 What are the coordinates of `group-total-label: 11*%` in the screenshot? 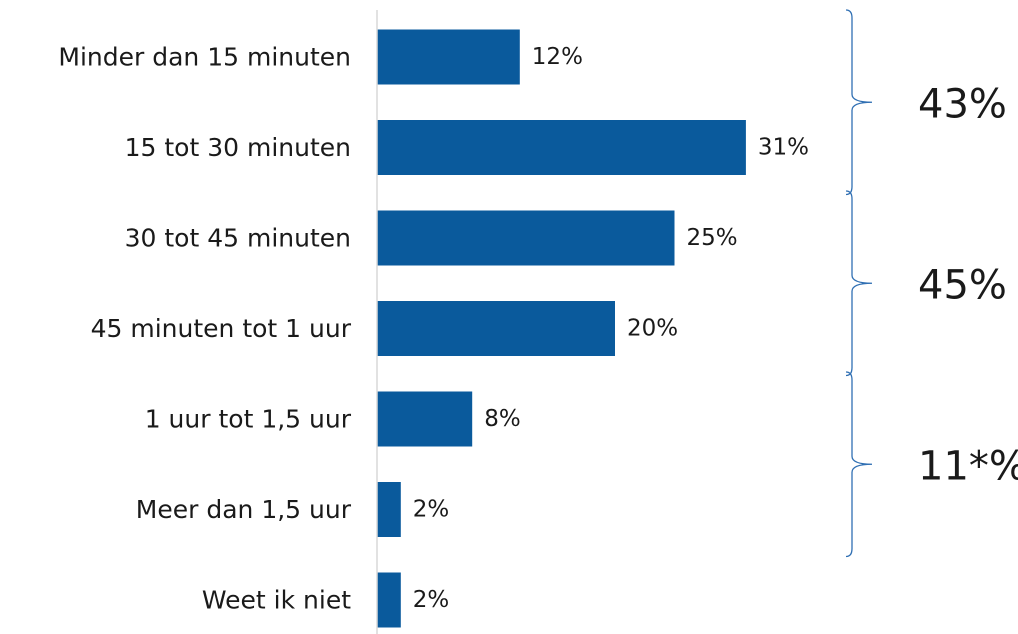 It's located at (968, 466).